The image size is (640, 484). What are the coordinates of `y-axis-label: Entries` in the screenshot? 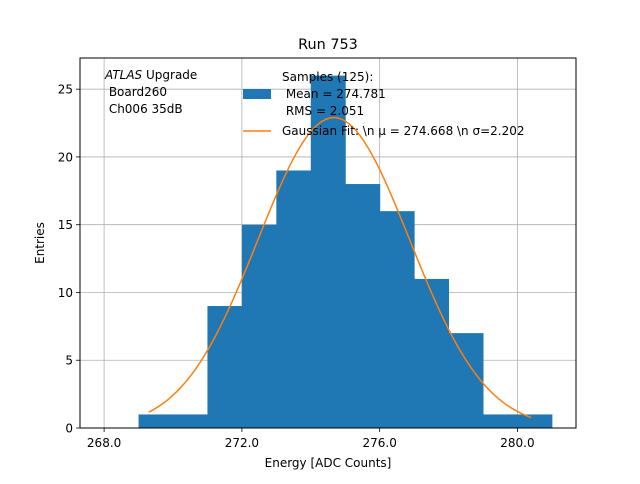 It's located at (40, 243).